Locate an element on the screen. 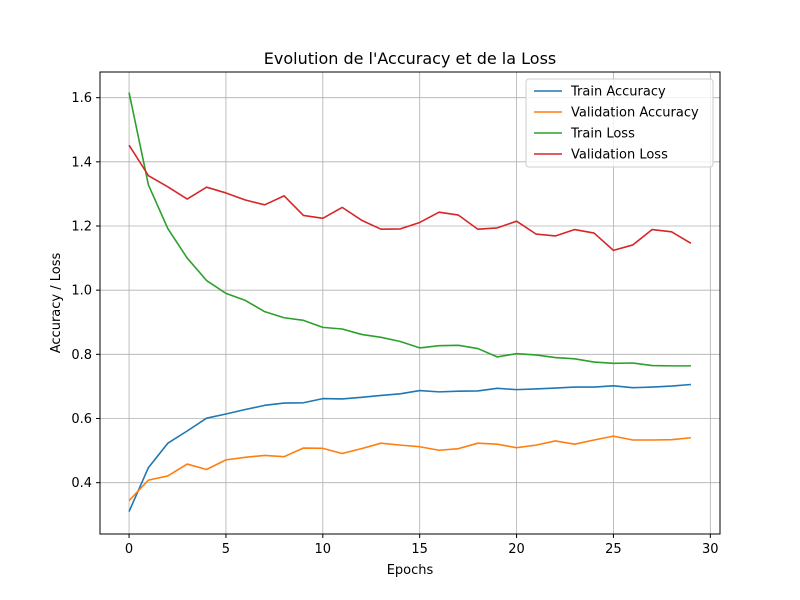 This screenshot has width=800, height=600. validation-loss-line is located at coordinates (410, 198).